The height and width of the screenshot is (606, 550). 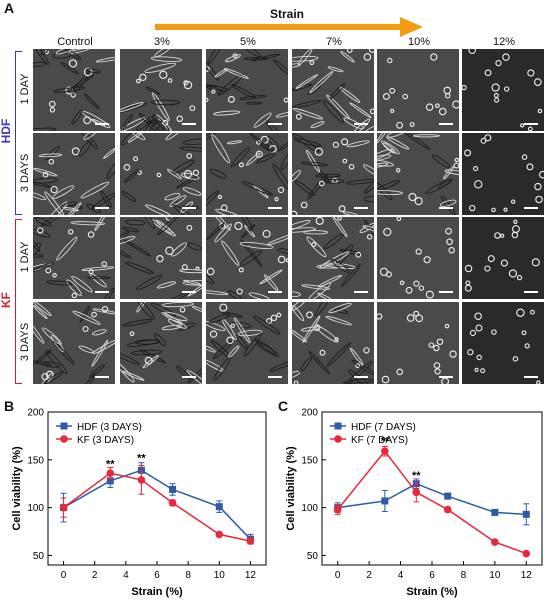 I want to click on column-header: Control, so click(x=75, y=42).